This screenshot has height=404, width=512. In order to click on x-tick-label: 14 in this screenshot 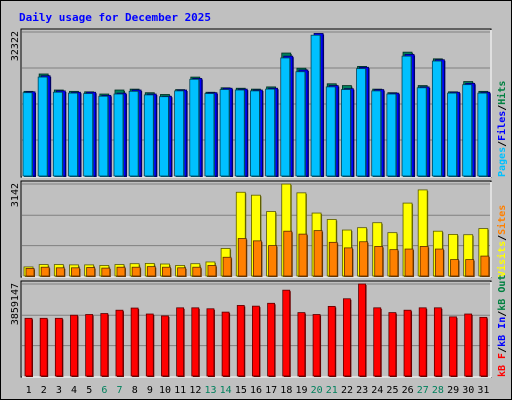, I will do `click(226, 390)`.